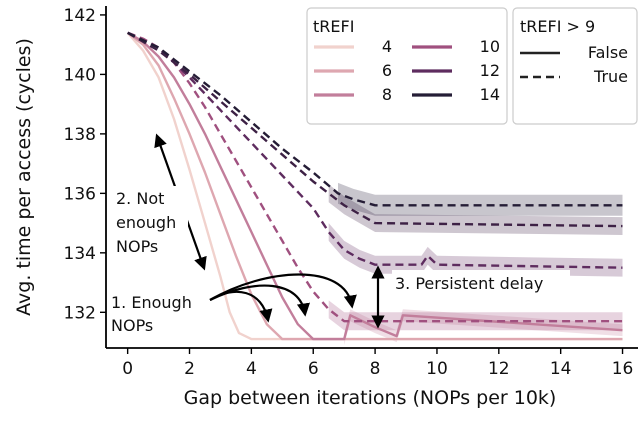 The height and width of the screenshot is (422, 644). What do you see at coordinates (251, 369) in the screenshot?
I see `x-tick-label: 4` at bounding box center [251, 369].